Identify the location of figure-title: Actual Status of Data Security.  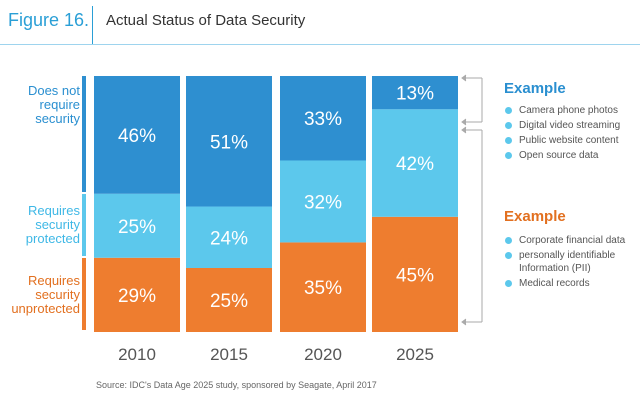
(206, 20).